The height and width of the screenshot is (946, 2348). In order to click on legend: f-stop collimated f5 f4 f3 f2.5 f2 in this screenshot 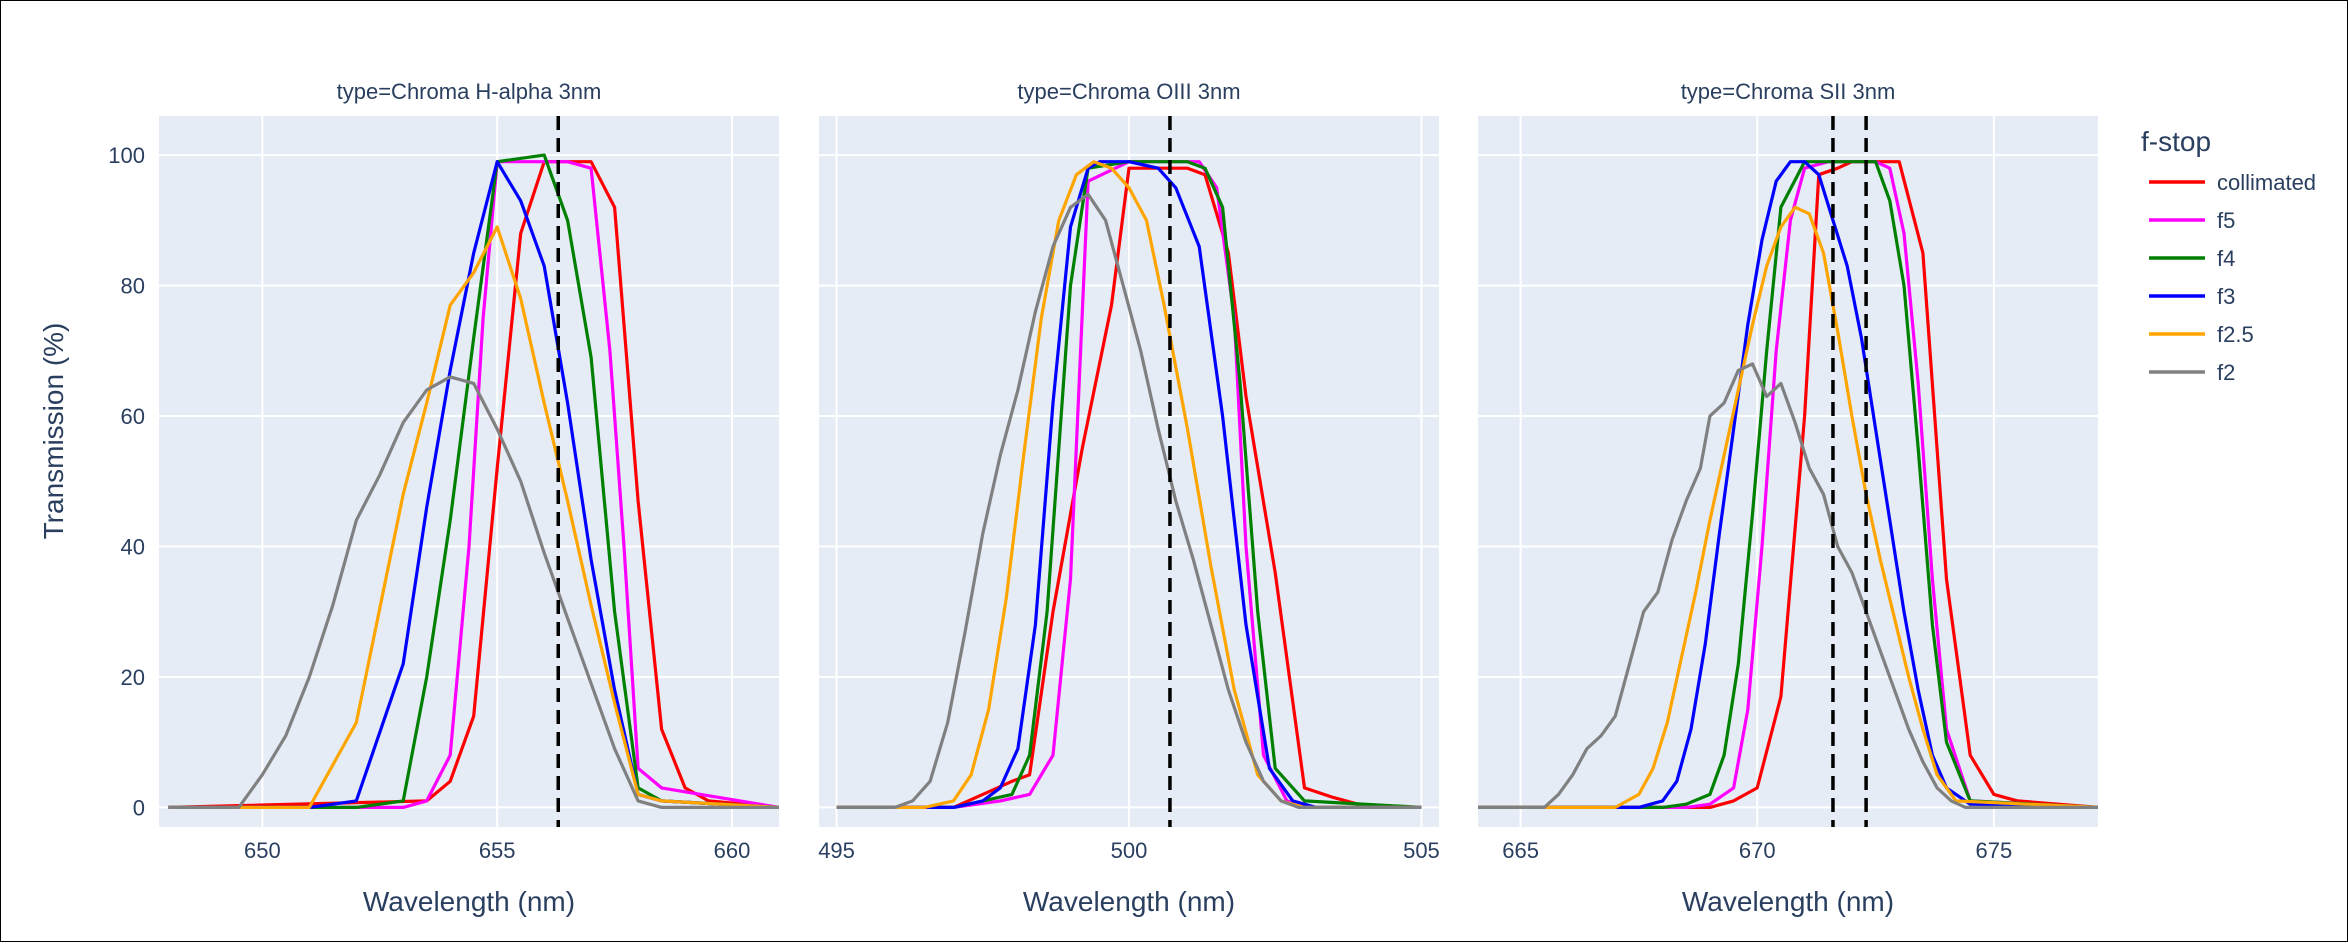, I will do `click(2228, 255)`.